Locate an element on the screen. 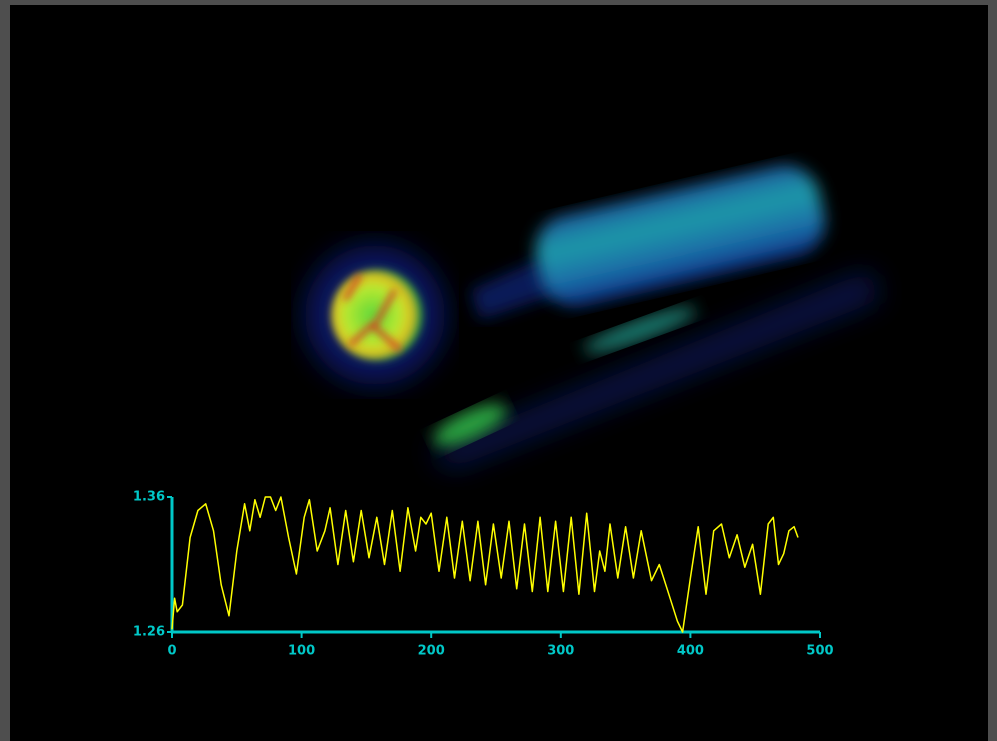 The image size is (997, 741). x-tick-label: 200 is located at coordinates (431, 651).